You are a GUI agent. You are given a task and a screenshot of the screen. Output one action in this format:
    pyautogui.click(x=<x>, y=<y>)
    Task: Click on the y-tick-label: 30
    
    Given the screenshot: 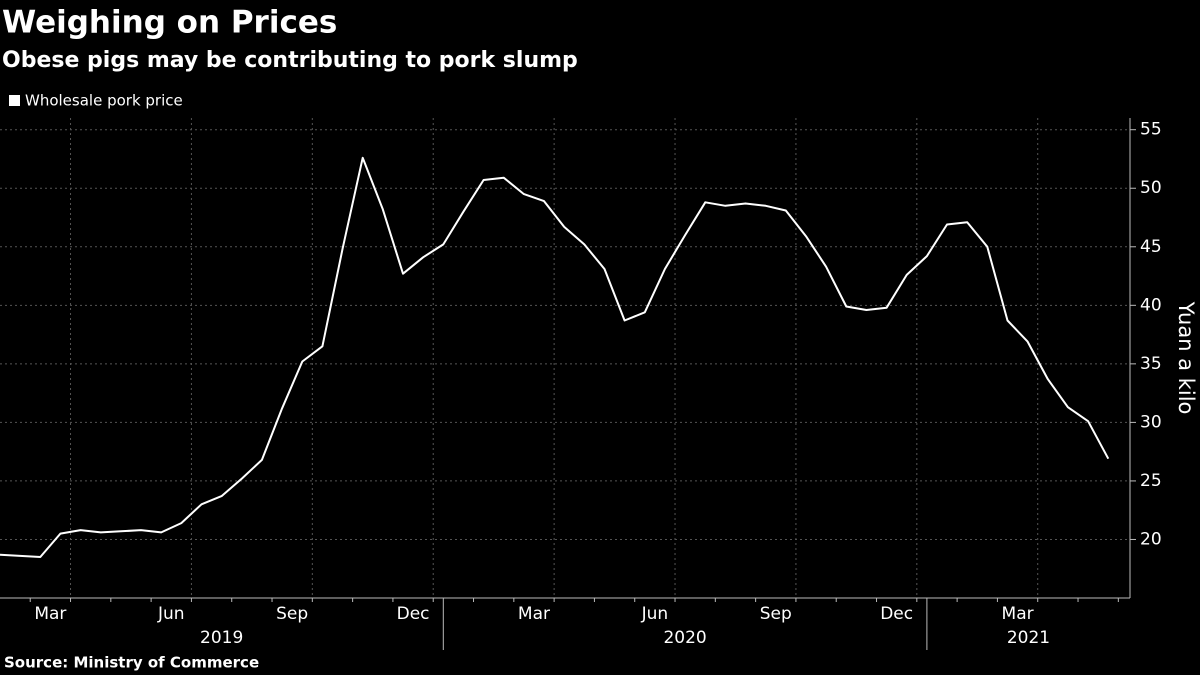 What is the action you would take?
    pyautogui.click(x=1151, y=422)
    